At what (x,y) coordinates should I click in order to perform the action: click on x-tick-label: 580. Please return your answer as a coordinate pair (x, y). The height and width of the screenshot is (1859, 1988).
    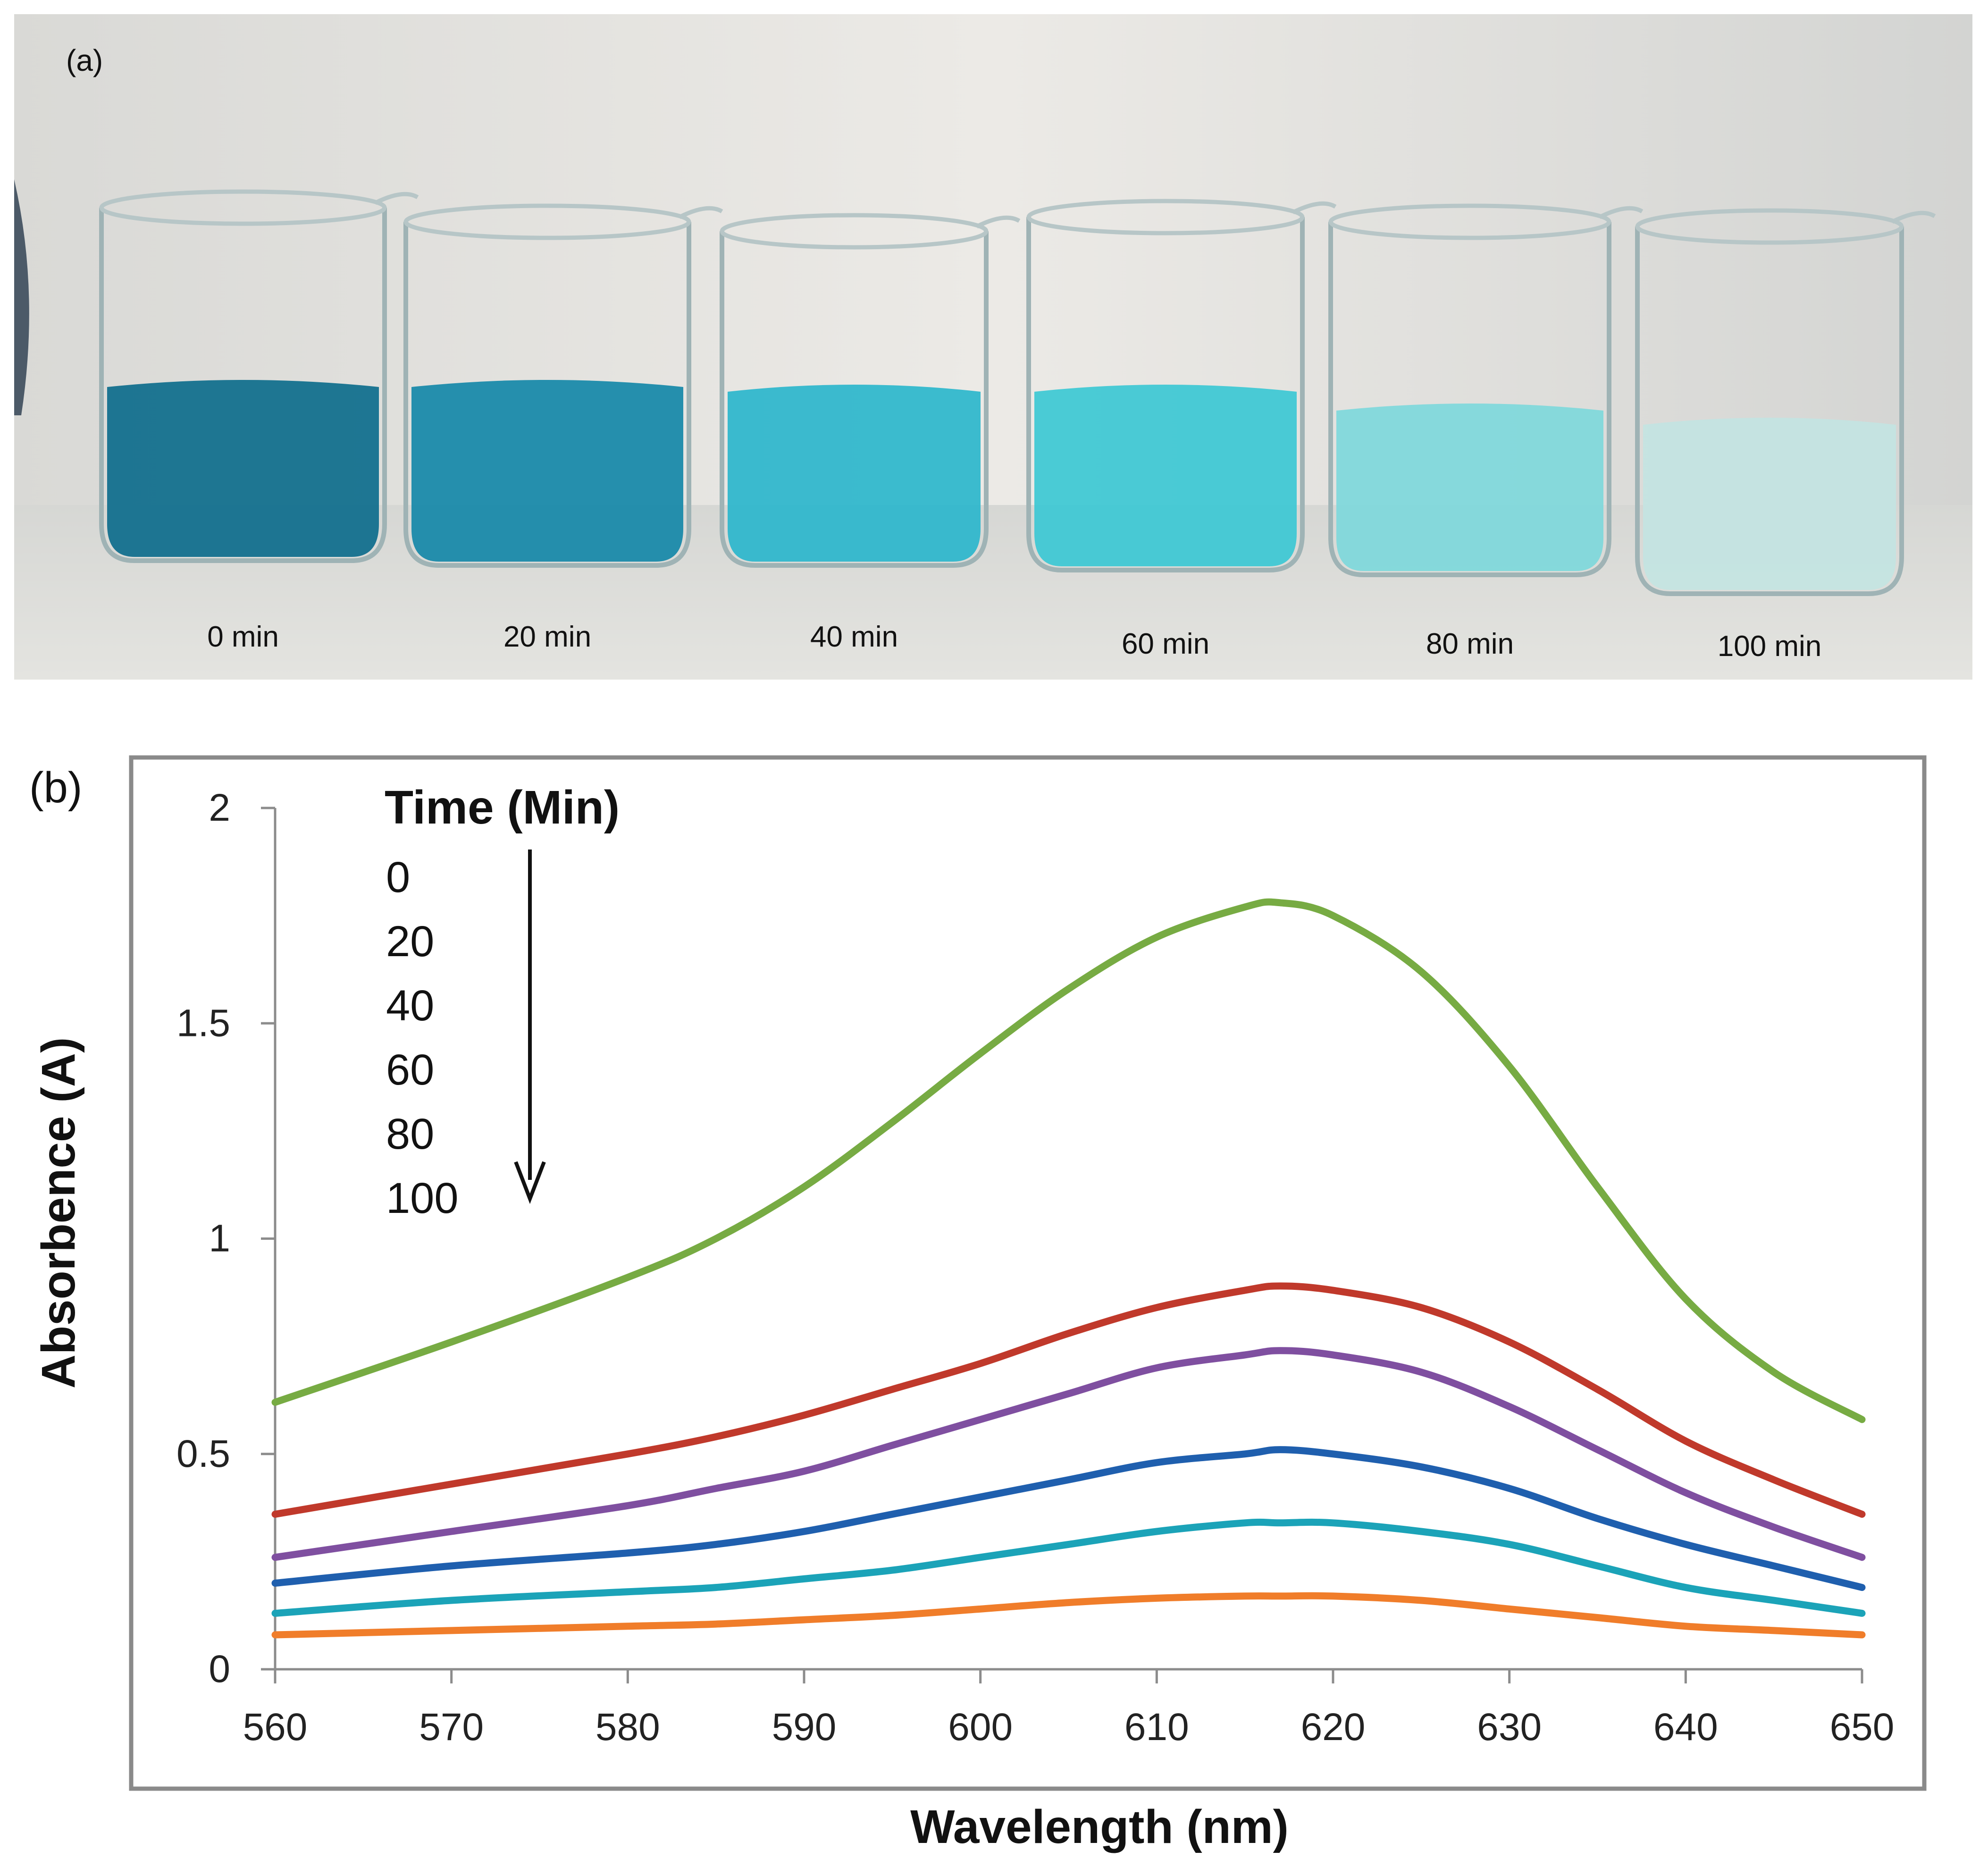
    Looking at the image, I should click on (628, 1727).